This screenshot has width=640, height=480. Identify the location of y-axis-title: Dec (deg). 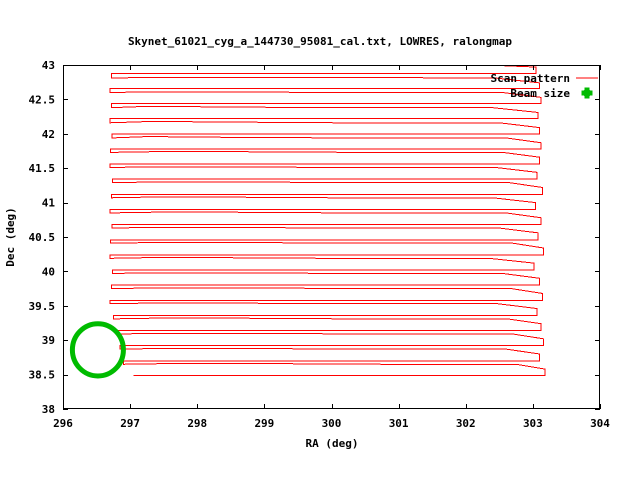
(10, 237).